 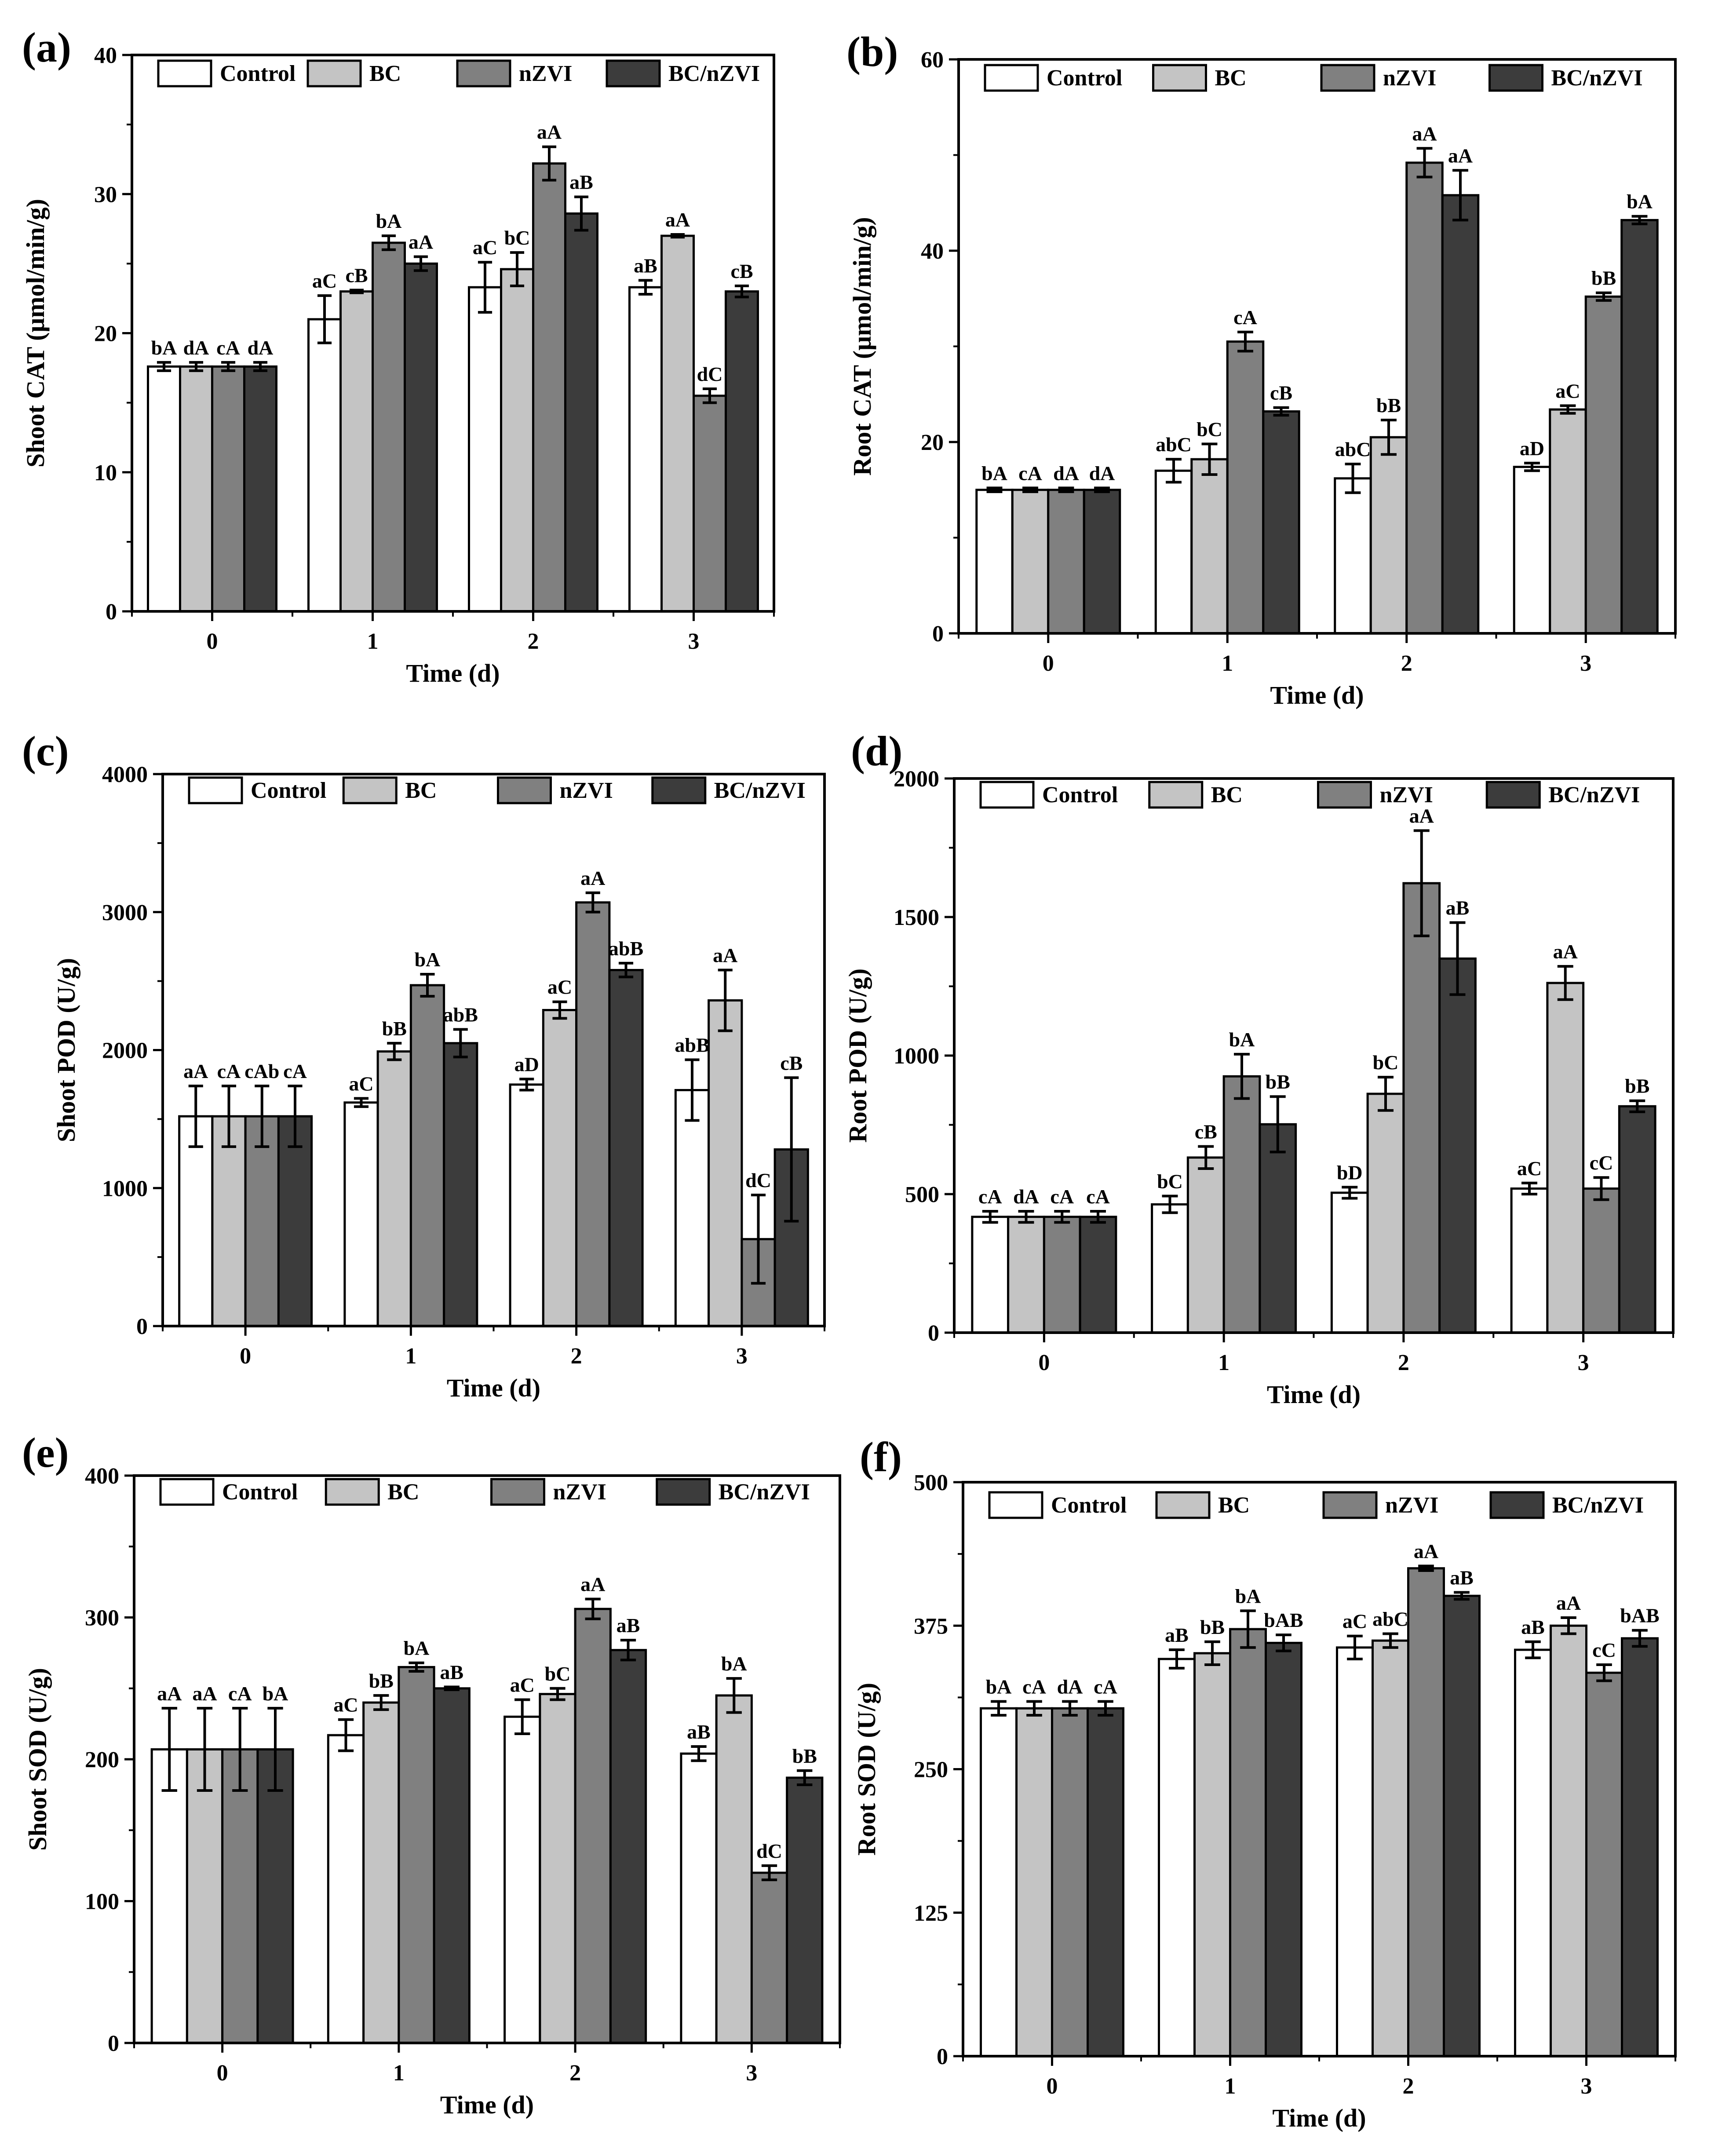 What do you see at coordinates (857, 1055) in the screenshot?
I see `y-axis-title: Root POD (U/g)` at bounding box center [857, 1055].